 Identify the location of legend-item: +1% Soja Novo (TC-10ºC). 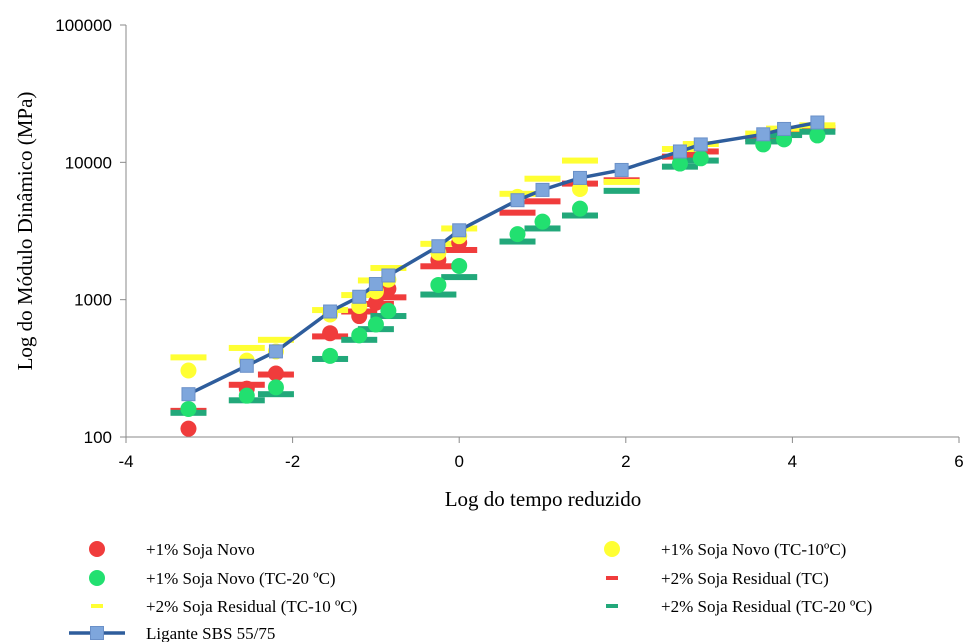
(725, 549).